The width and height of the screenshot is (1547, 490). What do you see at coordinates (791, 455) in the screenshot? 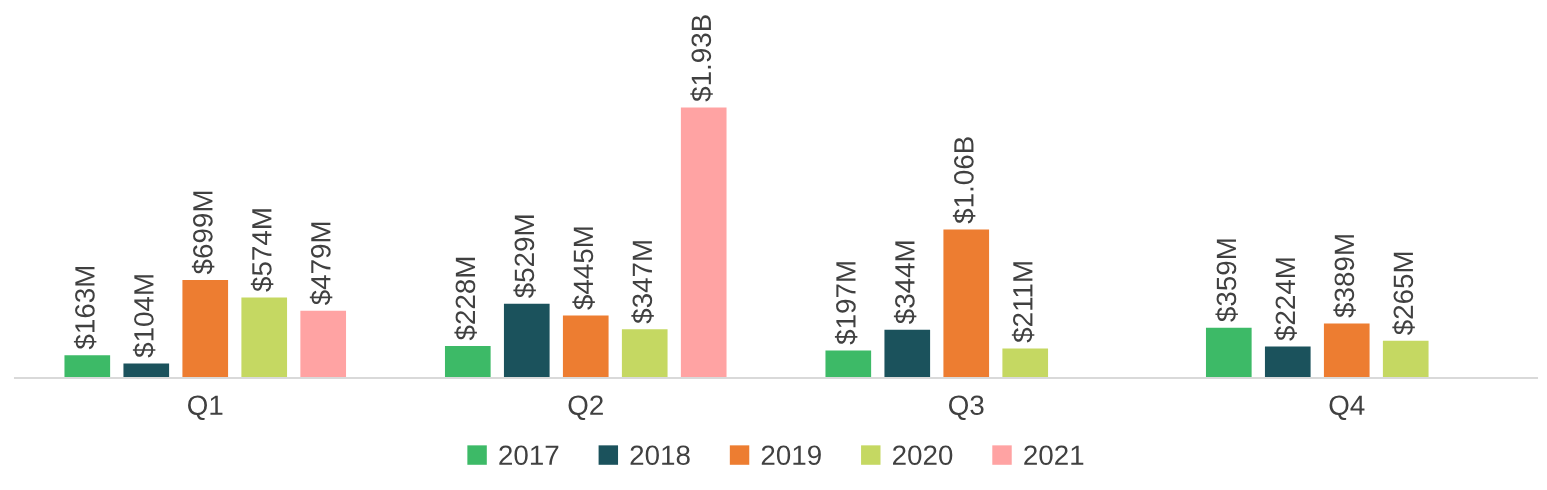
I see `legend-label: 2019` at bounding box center [791, 455].